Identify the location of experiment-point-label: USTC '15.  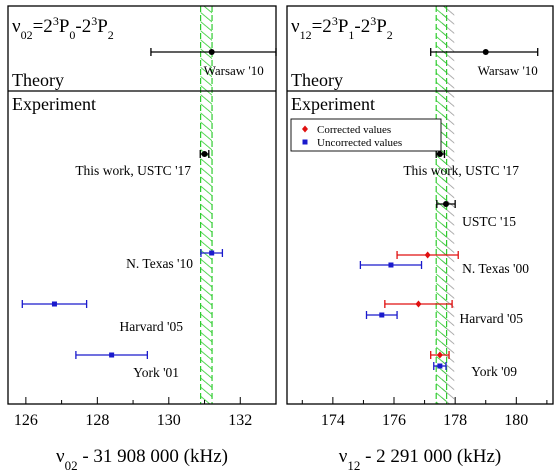
(489, 221).